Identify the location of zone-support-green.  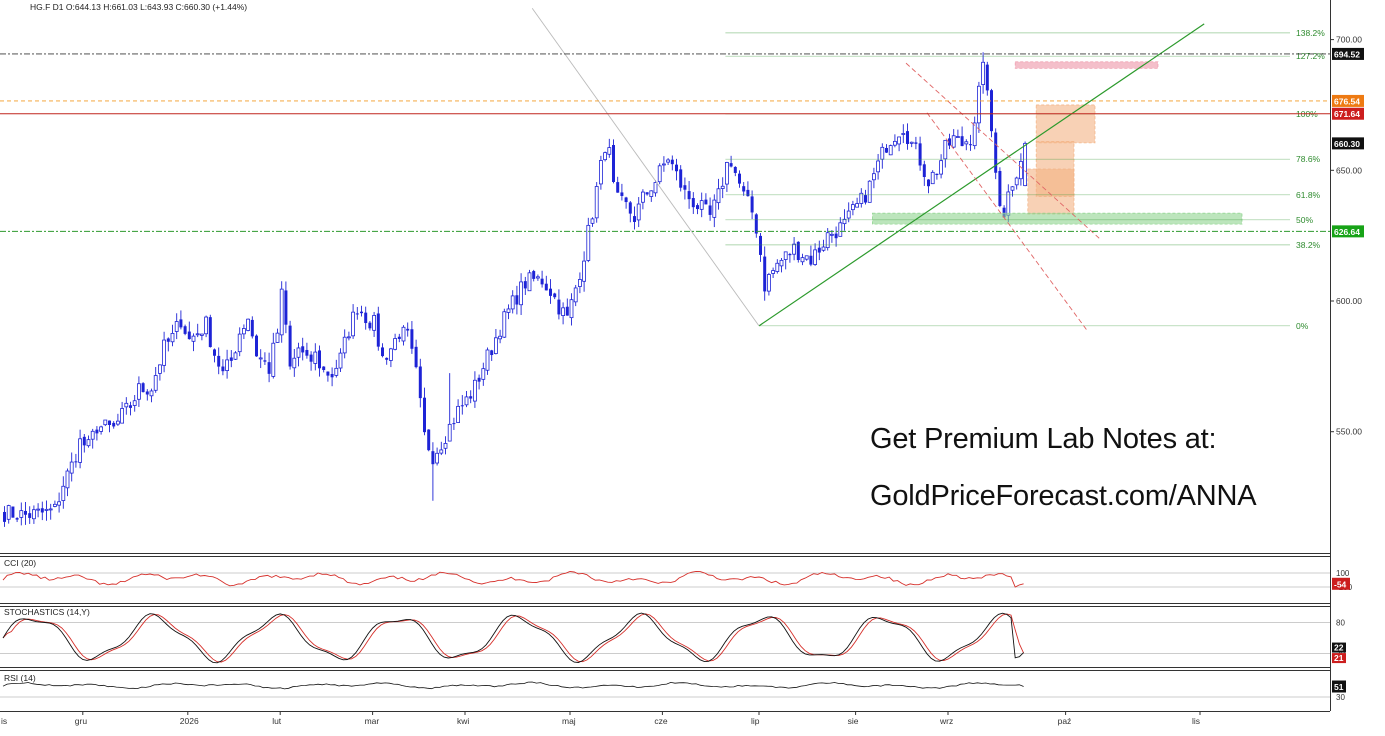
(1057, 218).